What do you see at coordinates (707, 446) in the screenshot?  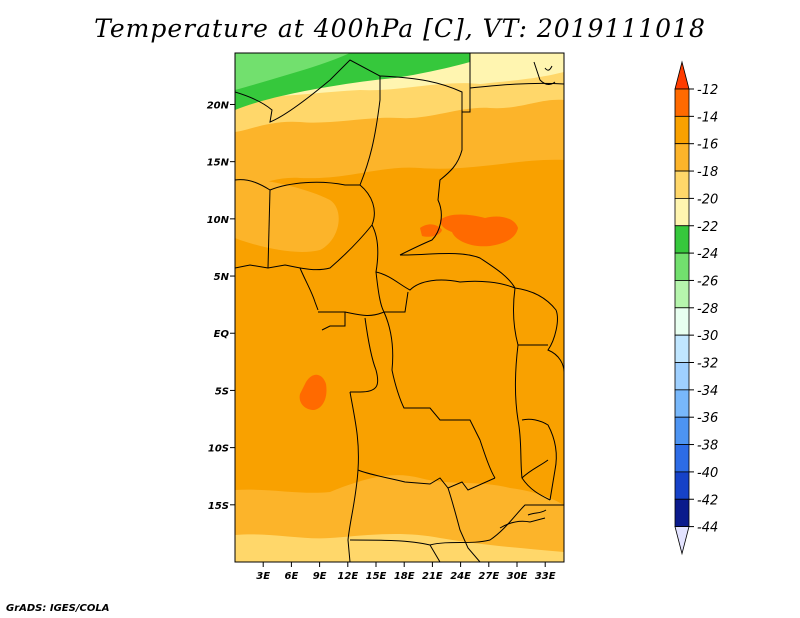 I see `colorbar-label: -38` at bounding box center [707, 446].